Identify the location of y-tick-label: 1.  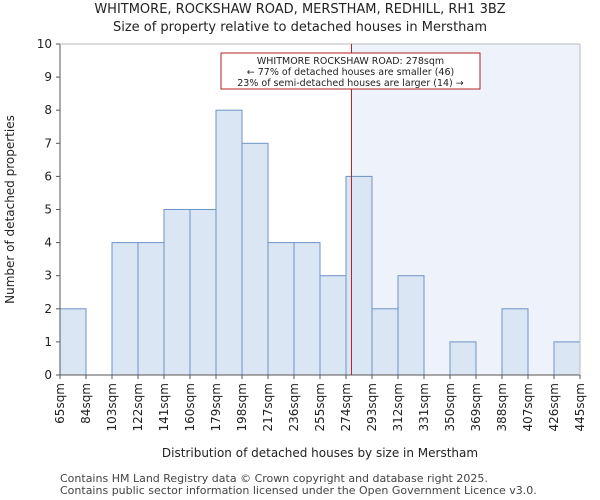
(48, 342).